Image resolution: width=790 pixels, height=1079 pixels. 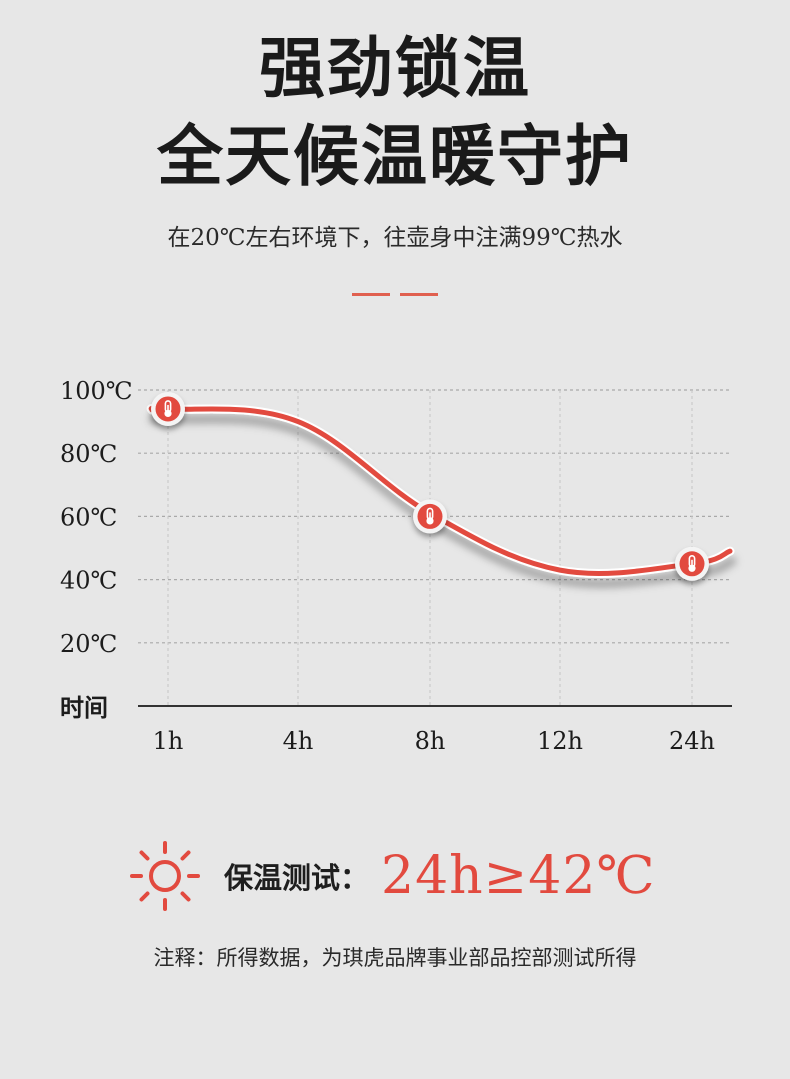 What do you see at coordinates (395, 156) in the screenshot?
I see `page-title-line-2: 全天候温暖守护` at bounding box center [395, 156].